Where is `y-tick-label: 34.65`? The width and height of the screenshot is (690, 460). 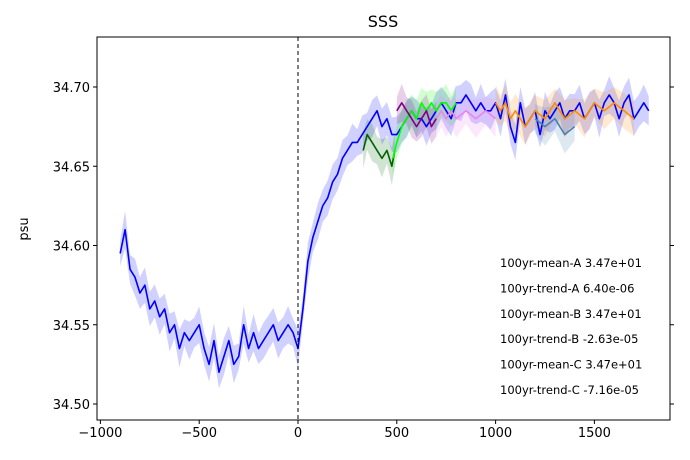
y-tick-label: 34.65 is located at coordinates (71, 167).